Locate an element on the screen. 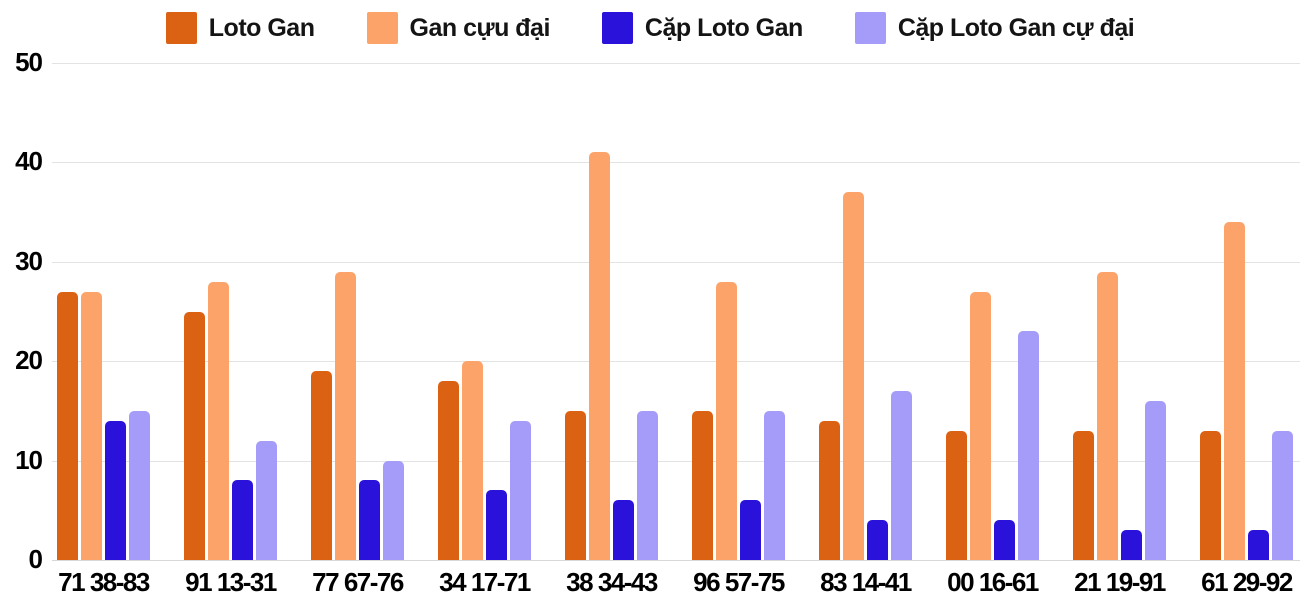 This screenshot has width=1300, height=600. bar-group: 61 29-92 is located at coordinates (1241, 330).